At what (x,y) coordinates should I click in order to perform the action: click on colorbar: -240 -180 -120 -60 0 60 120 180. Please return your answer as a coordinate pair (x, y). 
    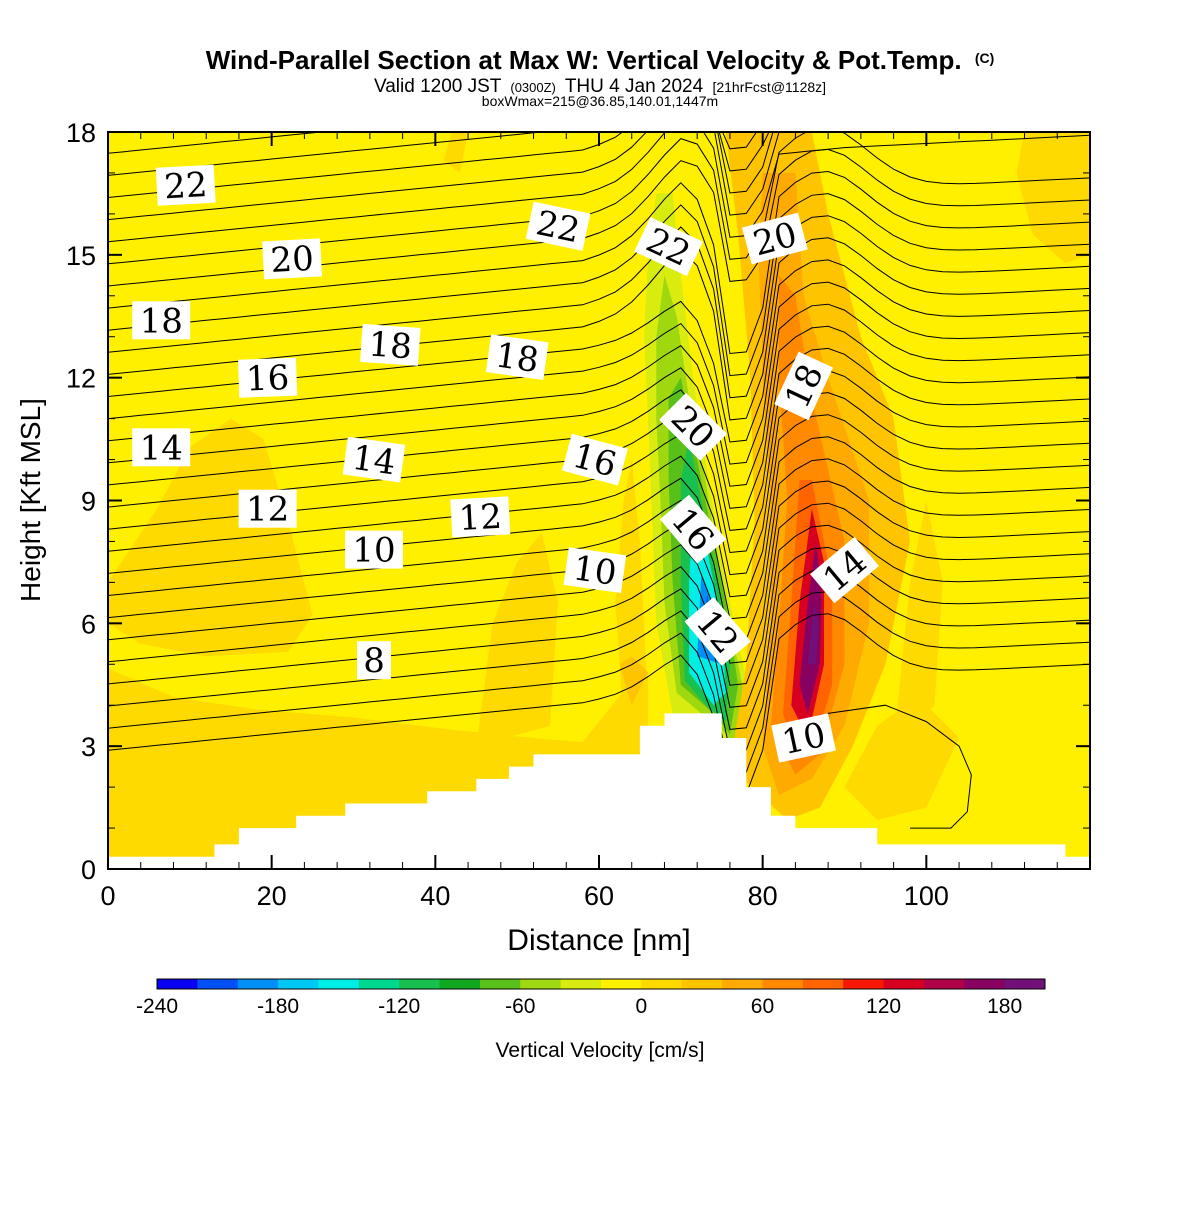
    Looking at the image, I should click on (591, 998).